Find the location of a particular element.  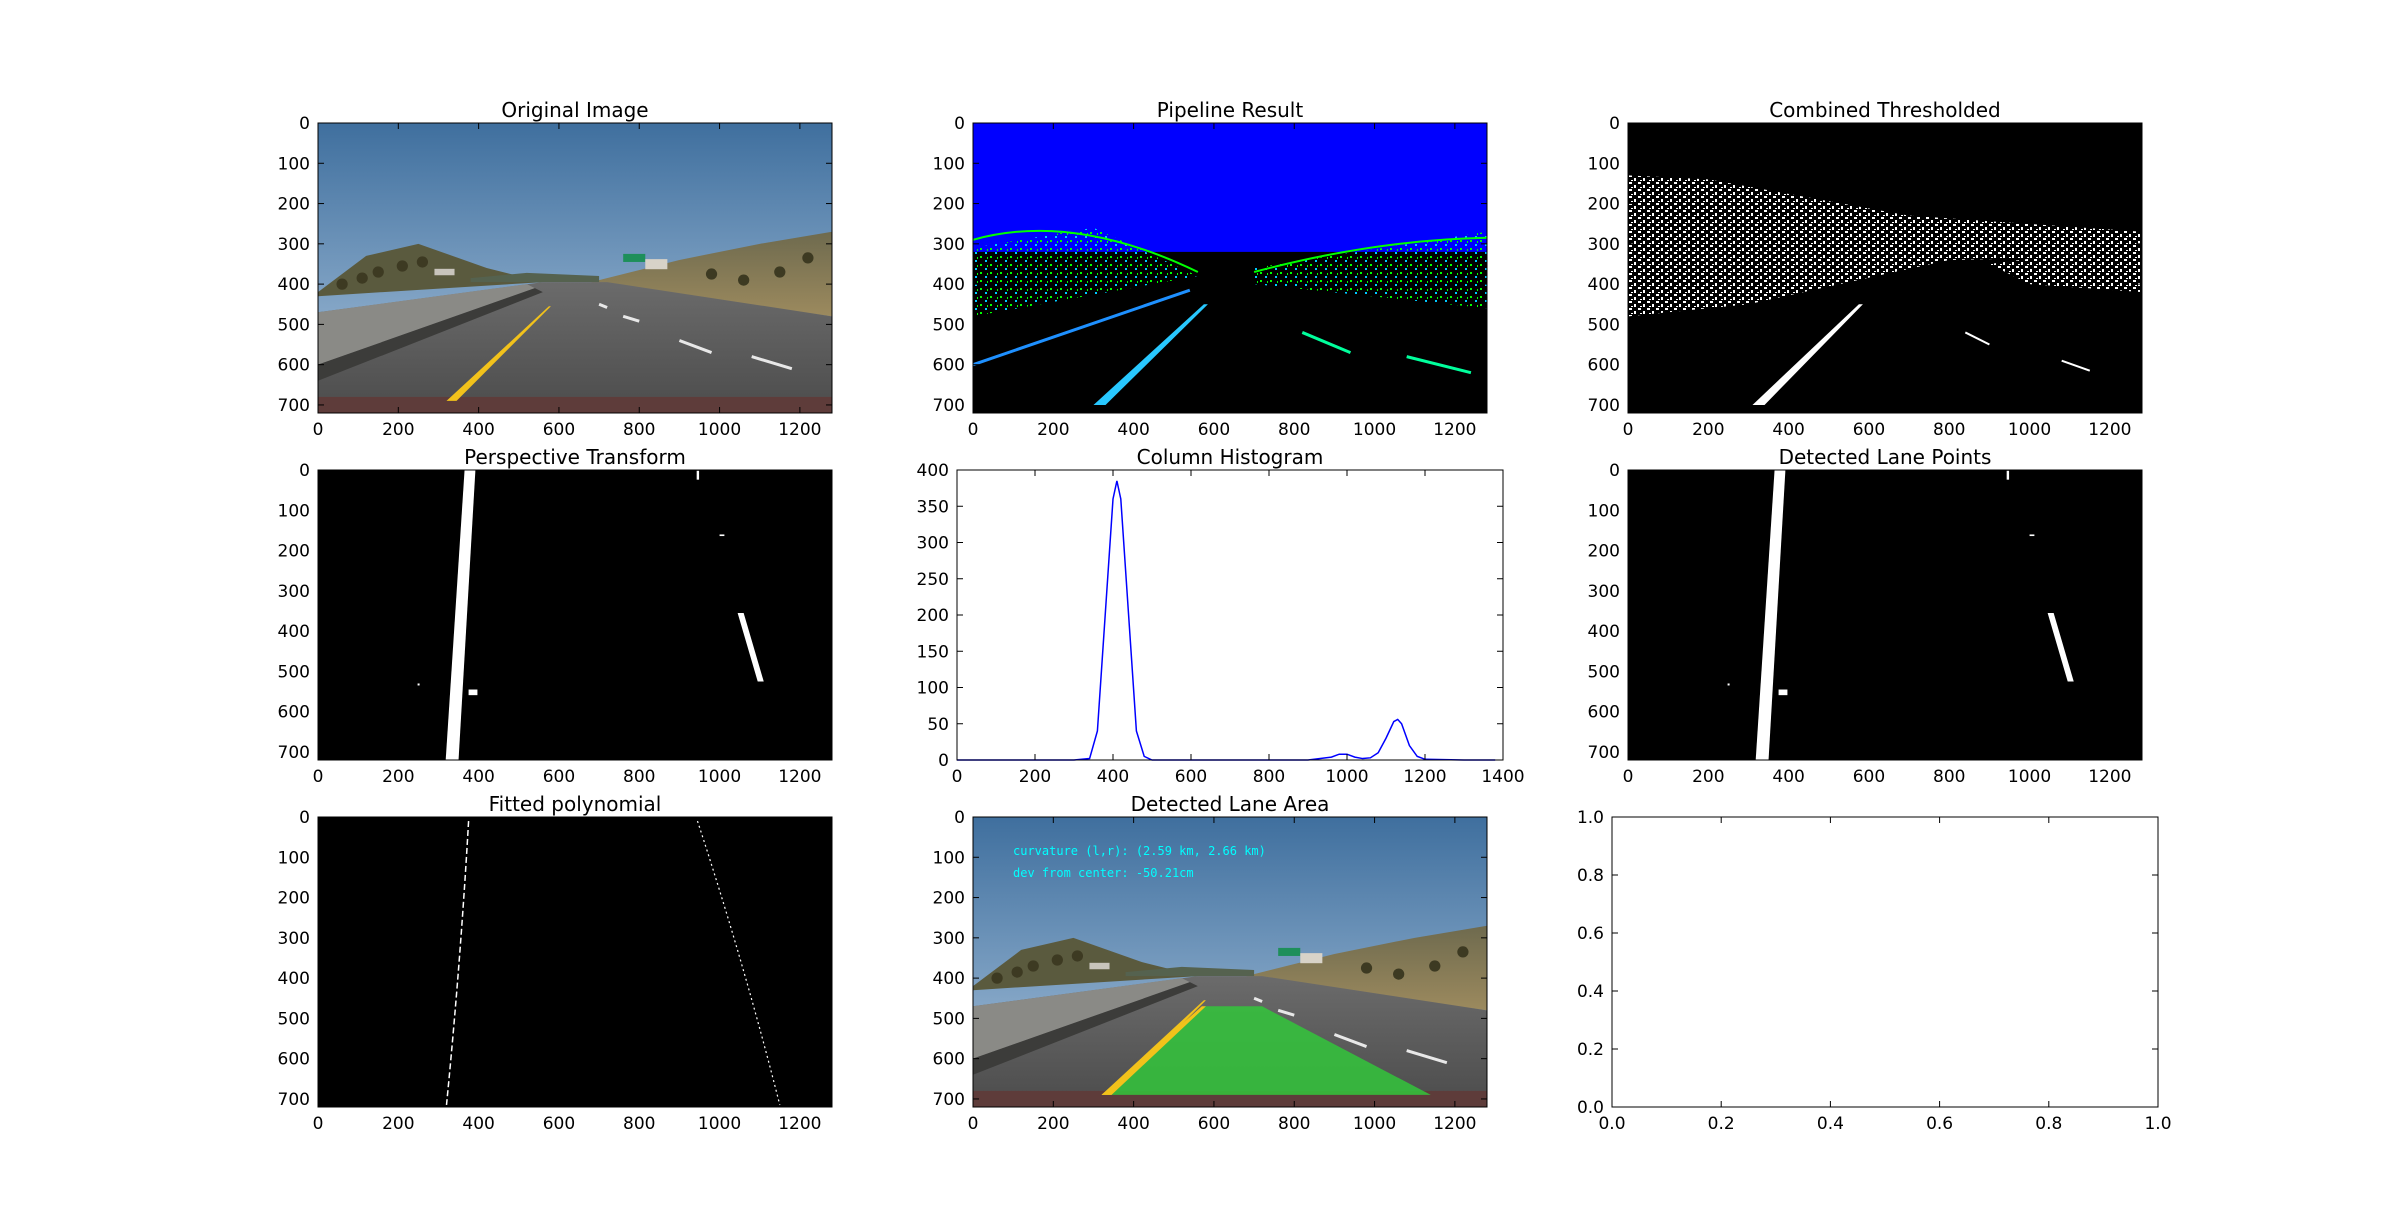

y-tick-label: 0.2 is located at coordinates (1590, 1050).